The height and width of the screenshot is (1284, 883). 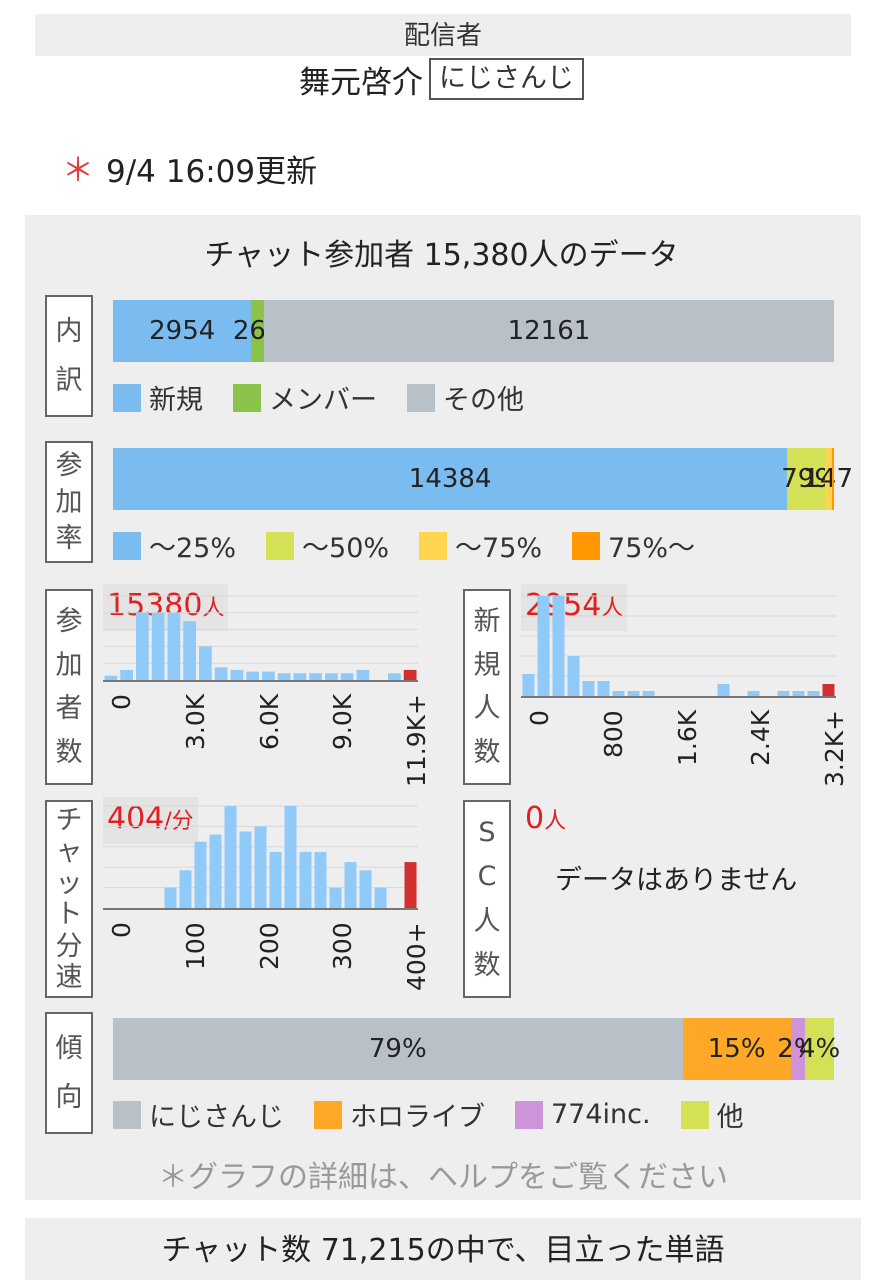 I want to click on participants-tick-label: 9.0K, so click(x=343, y=721).